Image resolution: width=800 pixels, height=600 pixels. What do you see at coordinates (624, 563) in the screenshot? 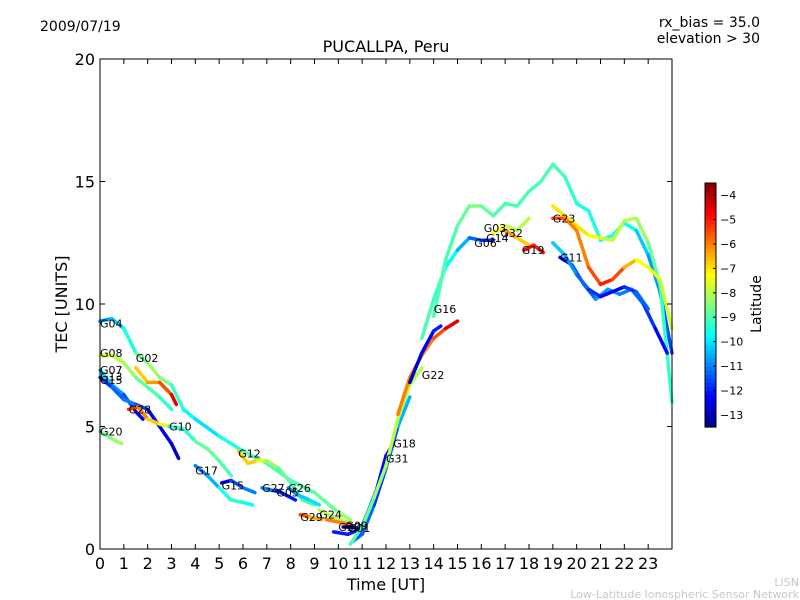
I see `x-tick-label: 22` at bounding box center [624, 563].